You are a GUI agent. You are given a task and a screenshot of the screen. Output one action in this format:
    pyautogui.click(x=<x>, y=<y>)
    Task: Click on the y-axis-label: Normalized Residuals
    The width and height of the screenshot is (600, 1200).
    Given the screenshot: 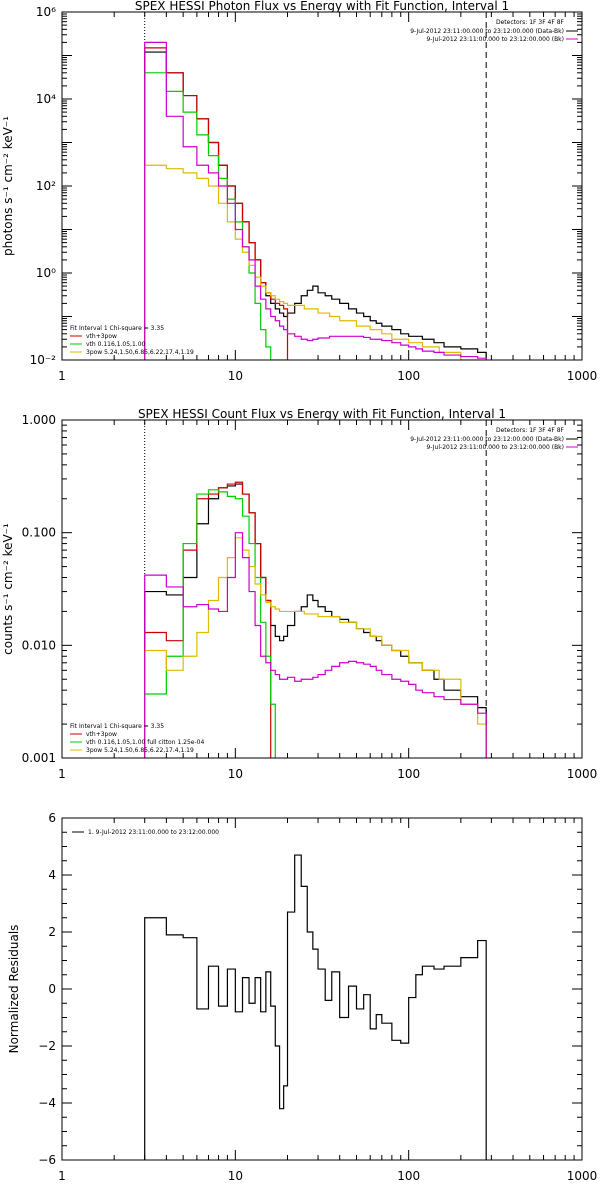 What is the action you would take?
    pyautogui.click(x=14, y=989)
    